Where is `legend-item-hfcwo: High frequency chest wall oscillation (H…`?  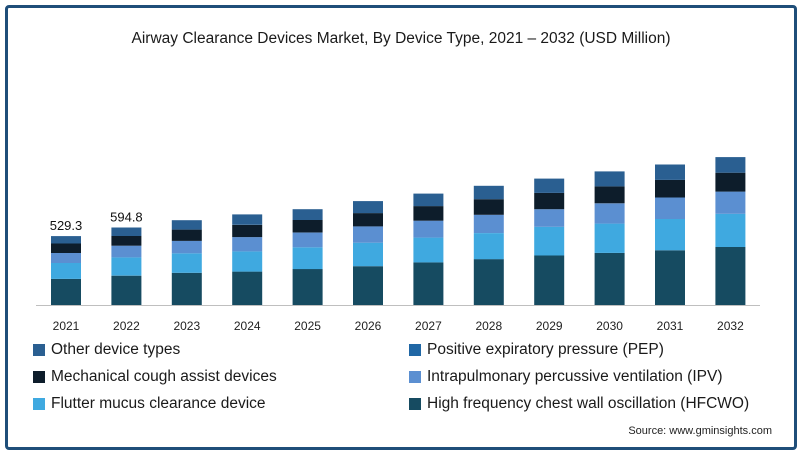
legend-item-hfcwo: High frequency chest wall oscillation (H… is located at coordinates (591, 403).